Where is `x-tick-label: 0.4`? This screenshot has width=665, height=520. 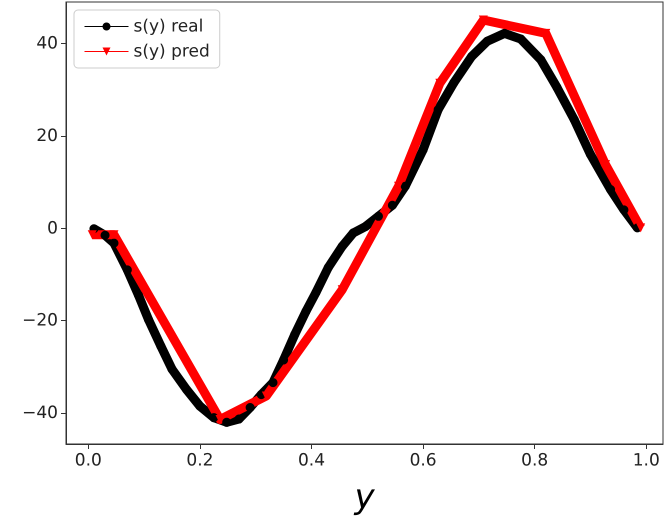 x-tick-label: 0.4 is located at coordinates (312, 460).